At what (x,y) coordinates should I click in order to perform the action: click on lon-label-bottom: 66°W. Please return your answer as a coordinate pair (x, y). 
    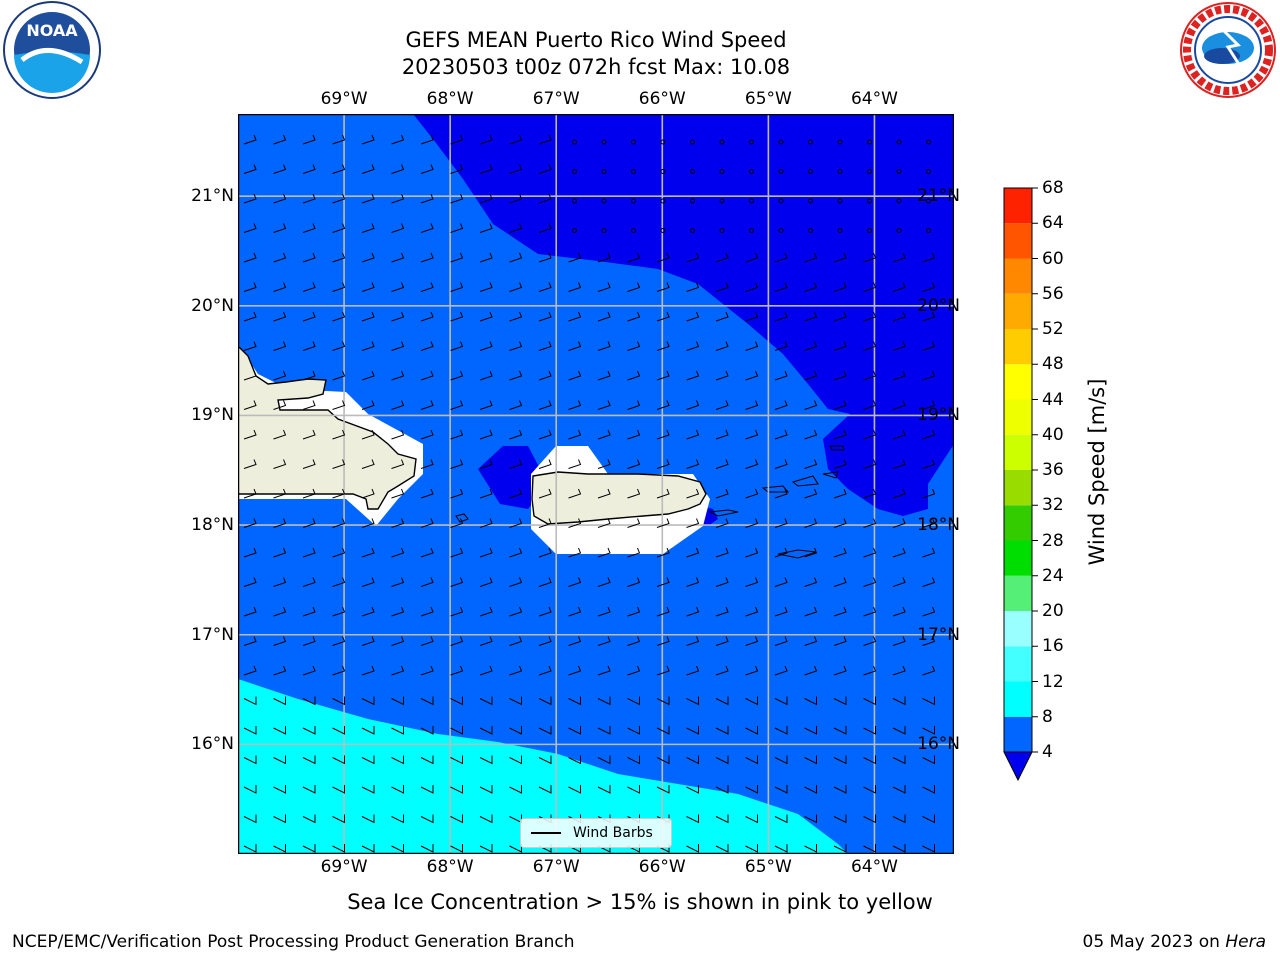
    Looking at the image, I should click on (662, 867).